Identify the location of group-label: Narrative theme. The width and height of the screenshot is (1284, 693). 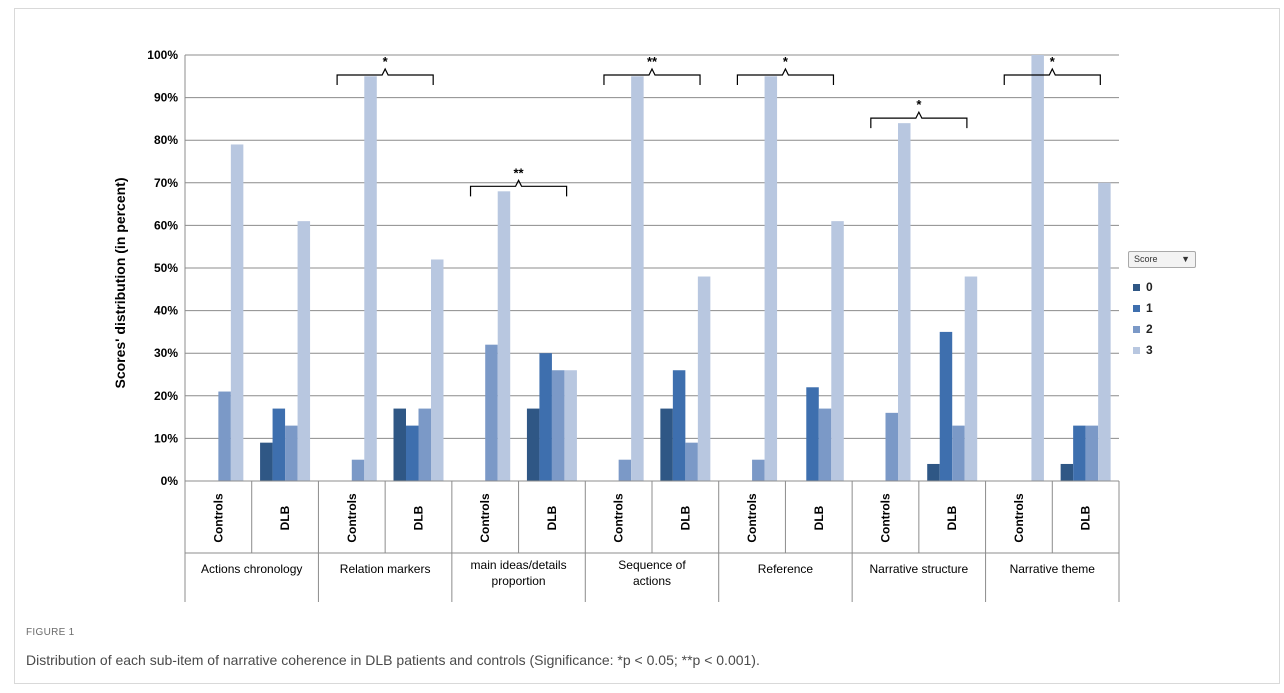
(1053, 569).